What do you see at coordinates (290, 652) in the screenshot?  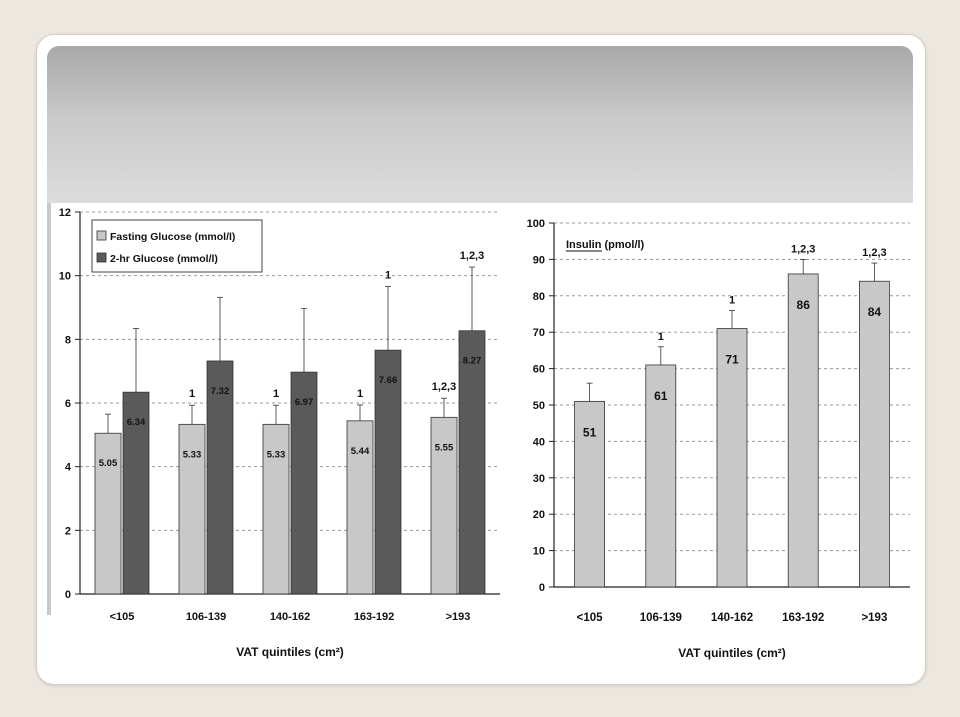 I see `glucose-x-axis-label: VAT quintiles (cm²)` at bounding box center [290, 652].